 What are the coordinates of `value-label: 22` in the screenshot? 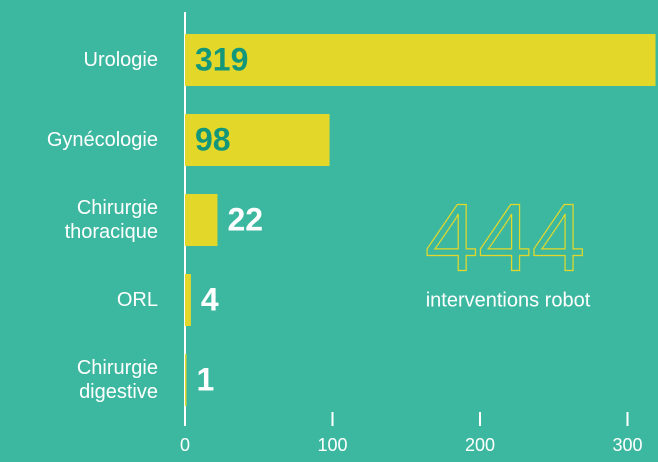 It's located at (245, 219).